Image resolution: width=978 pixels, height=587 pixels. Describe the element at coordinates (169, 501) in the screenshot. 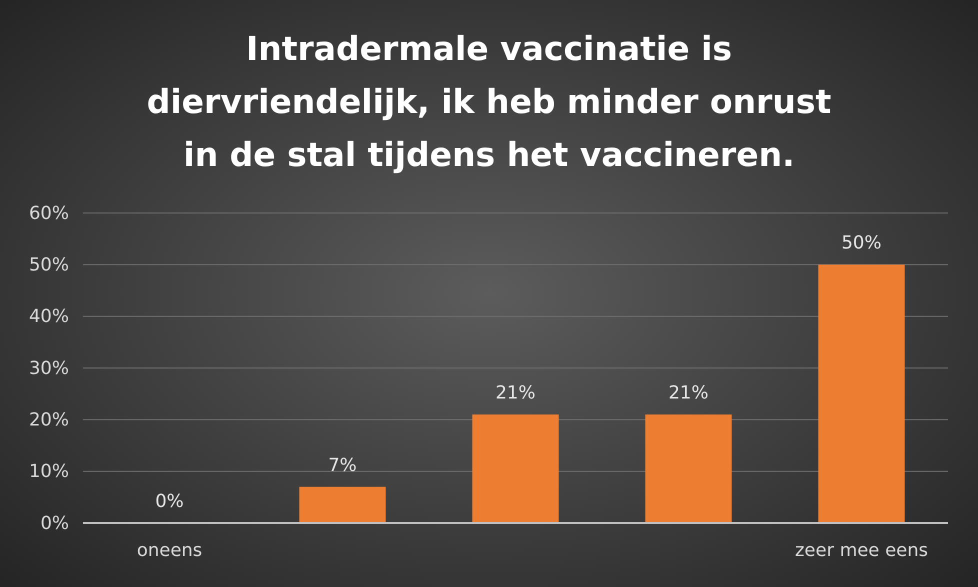

I see `data-label: 0%` at that location.